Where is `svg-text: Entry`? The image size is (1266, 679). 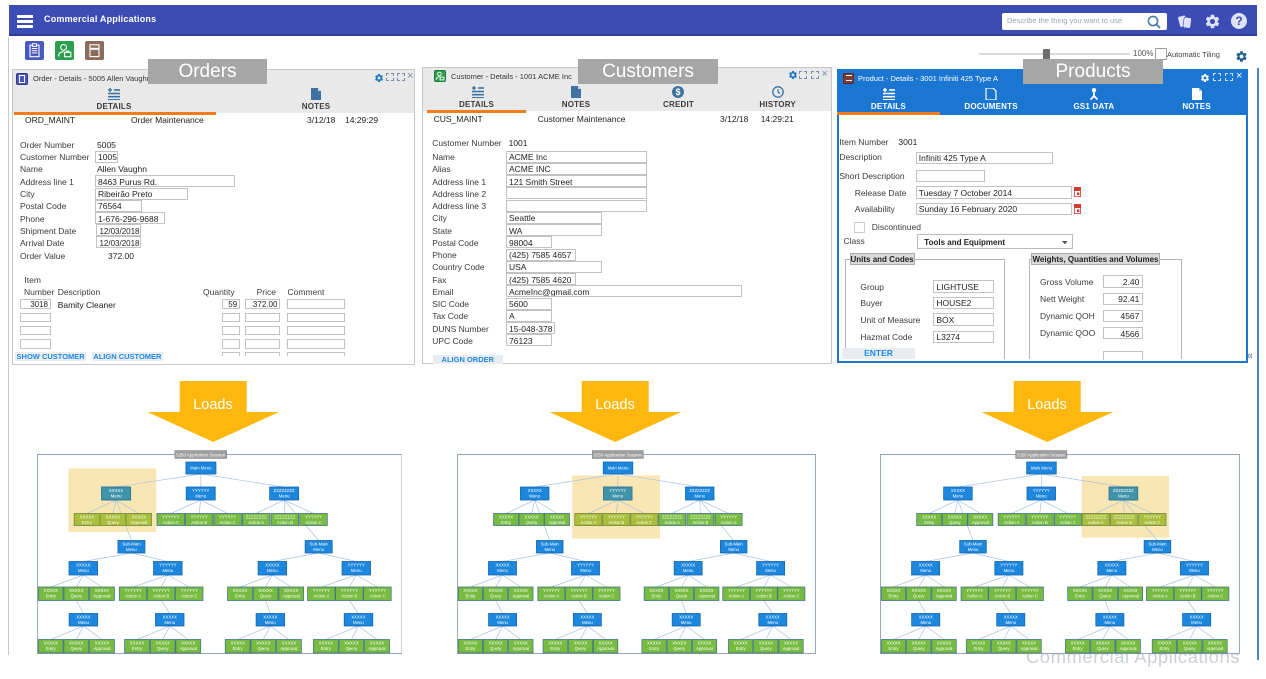
svg-text: Entry is located at coordinates (86, 522).